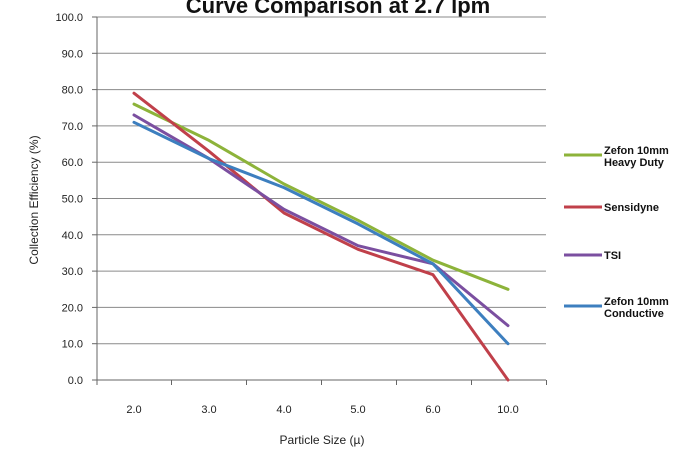 This screenshot has width=679, height=455. I want to click on x-tick-label: 4.0, so click(283, 410).